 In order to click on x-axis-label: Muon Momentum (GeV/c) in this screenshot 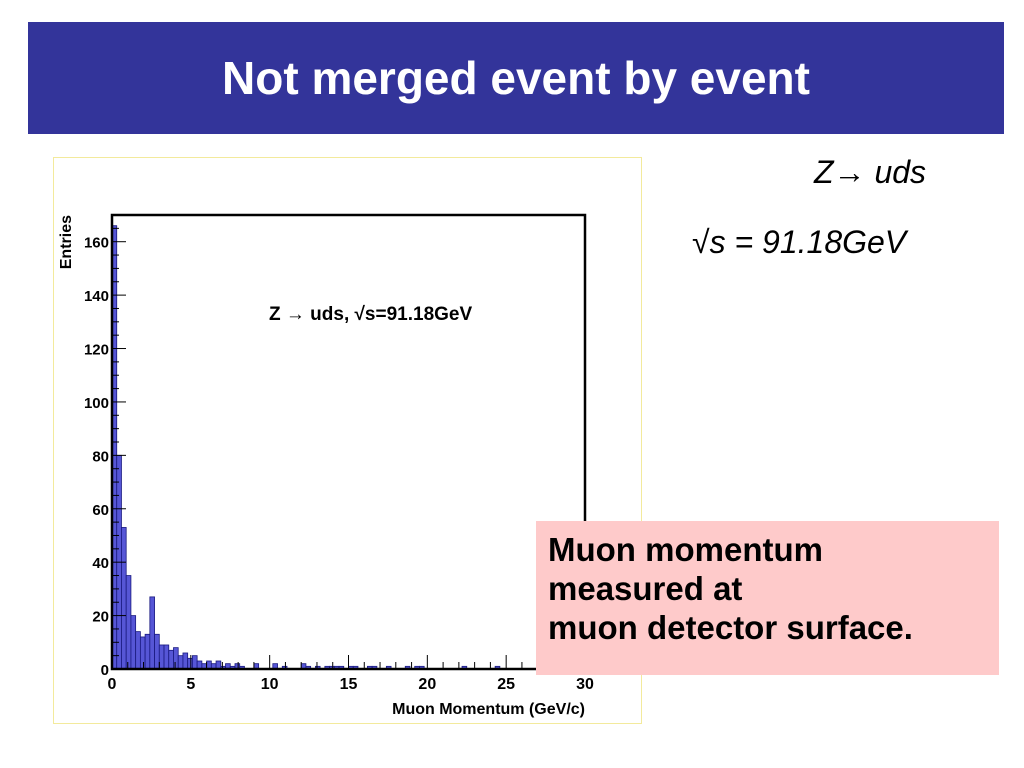, I will do `click(488, 709)`.